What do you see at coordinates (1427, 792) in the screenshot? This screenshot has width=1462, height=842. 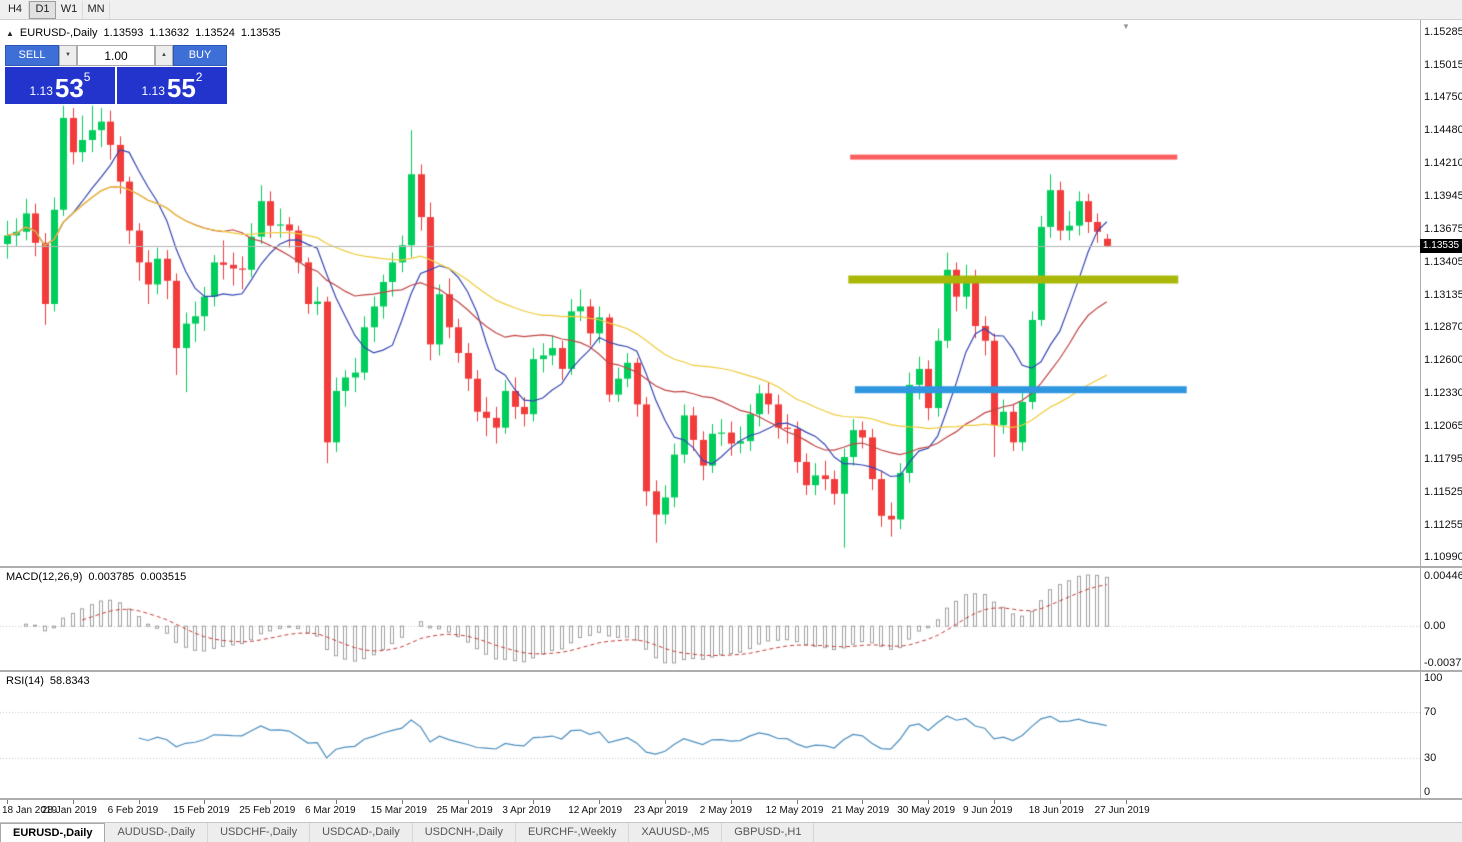 I see `rsi-axis-label: 0` at bounding box center [1427, 792].